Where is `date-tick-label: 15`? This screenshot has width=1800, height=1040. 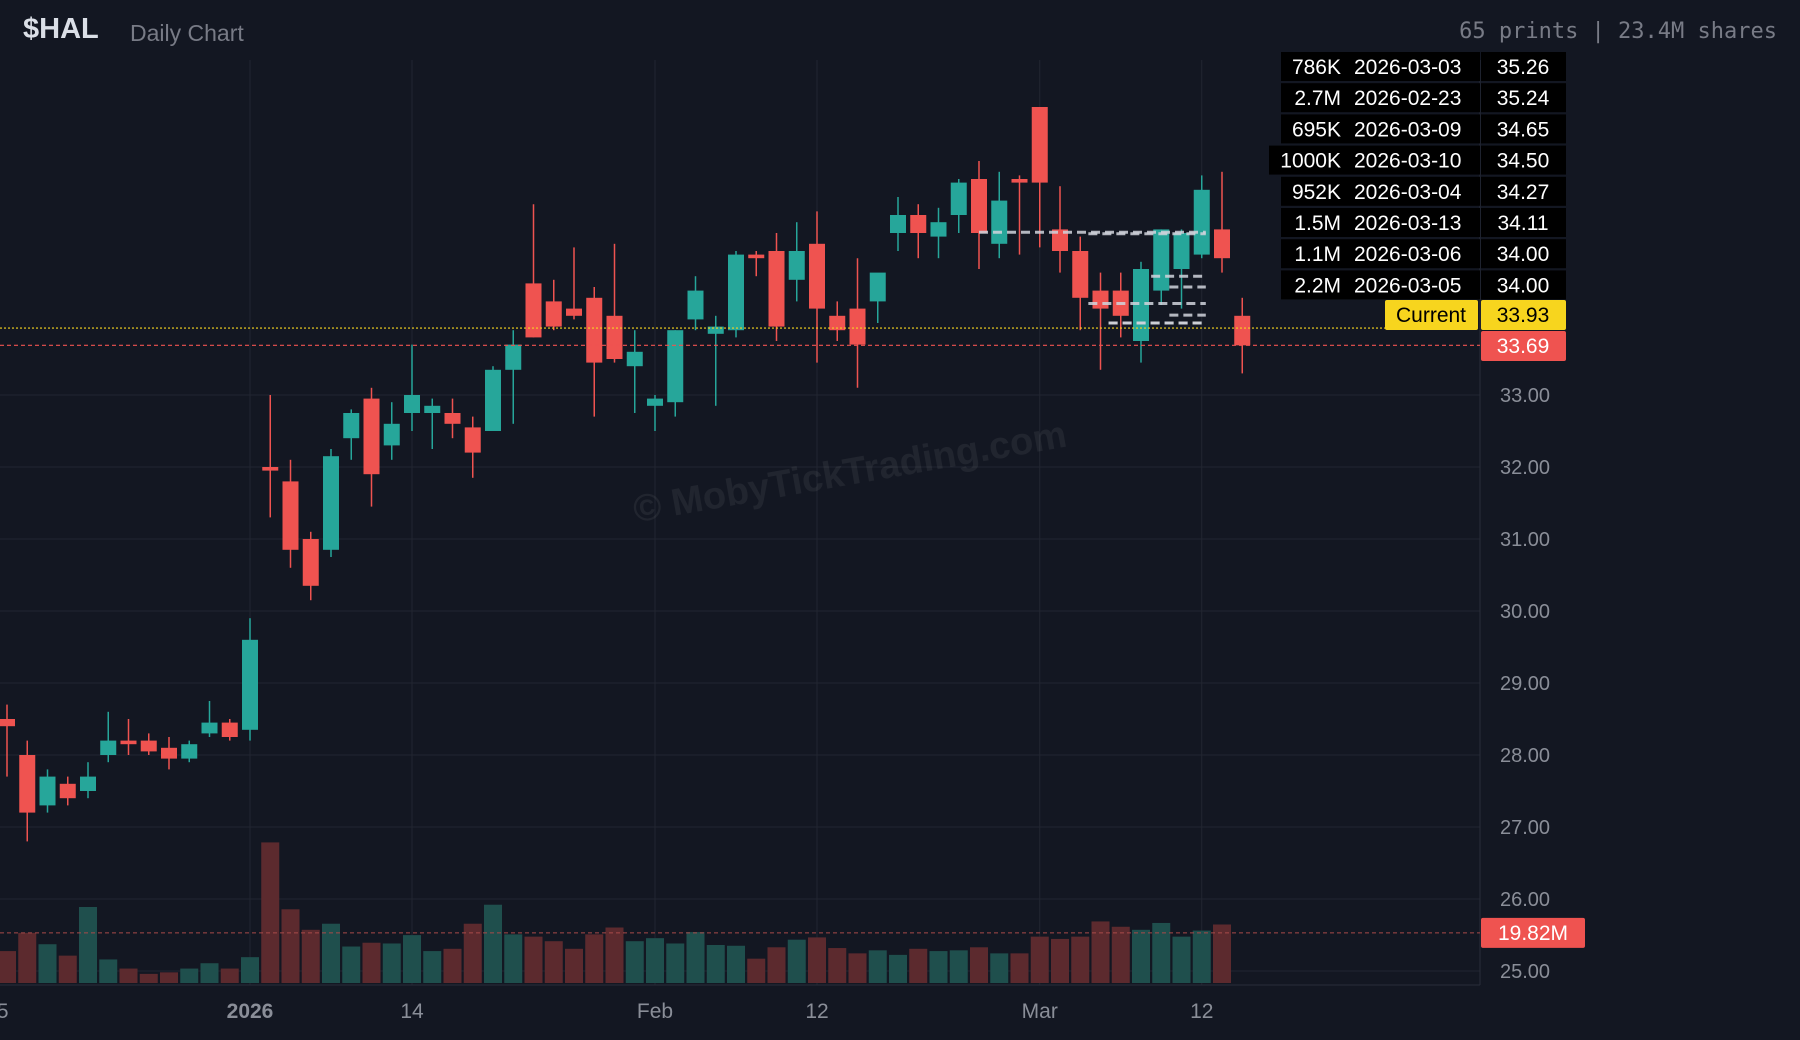
date-tick-label: 15 is located at coordinates (4, 1011).